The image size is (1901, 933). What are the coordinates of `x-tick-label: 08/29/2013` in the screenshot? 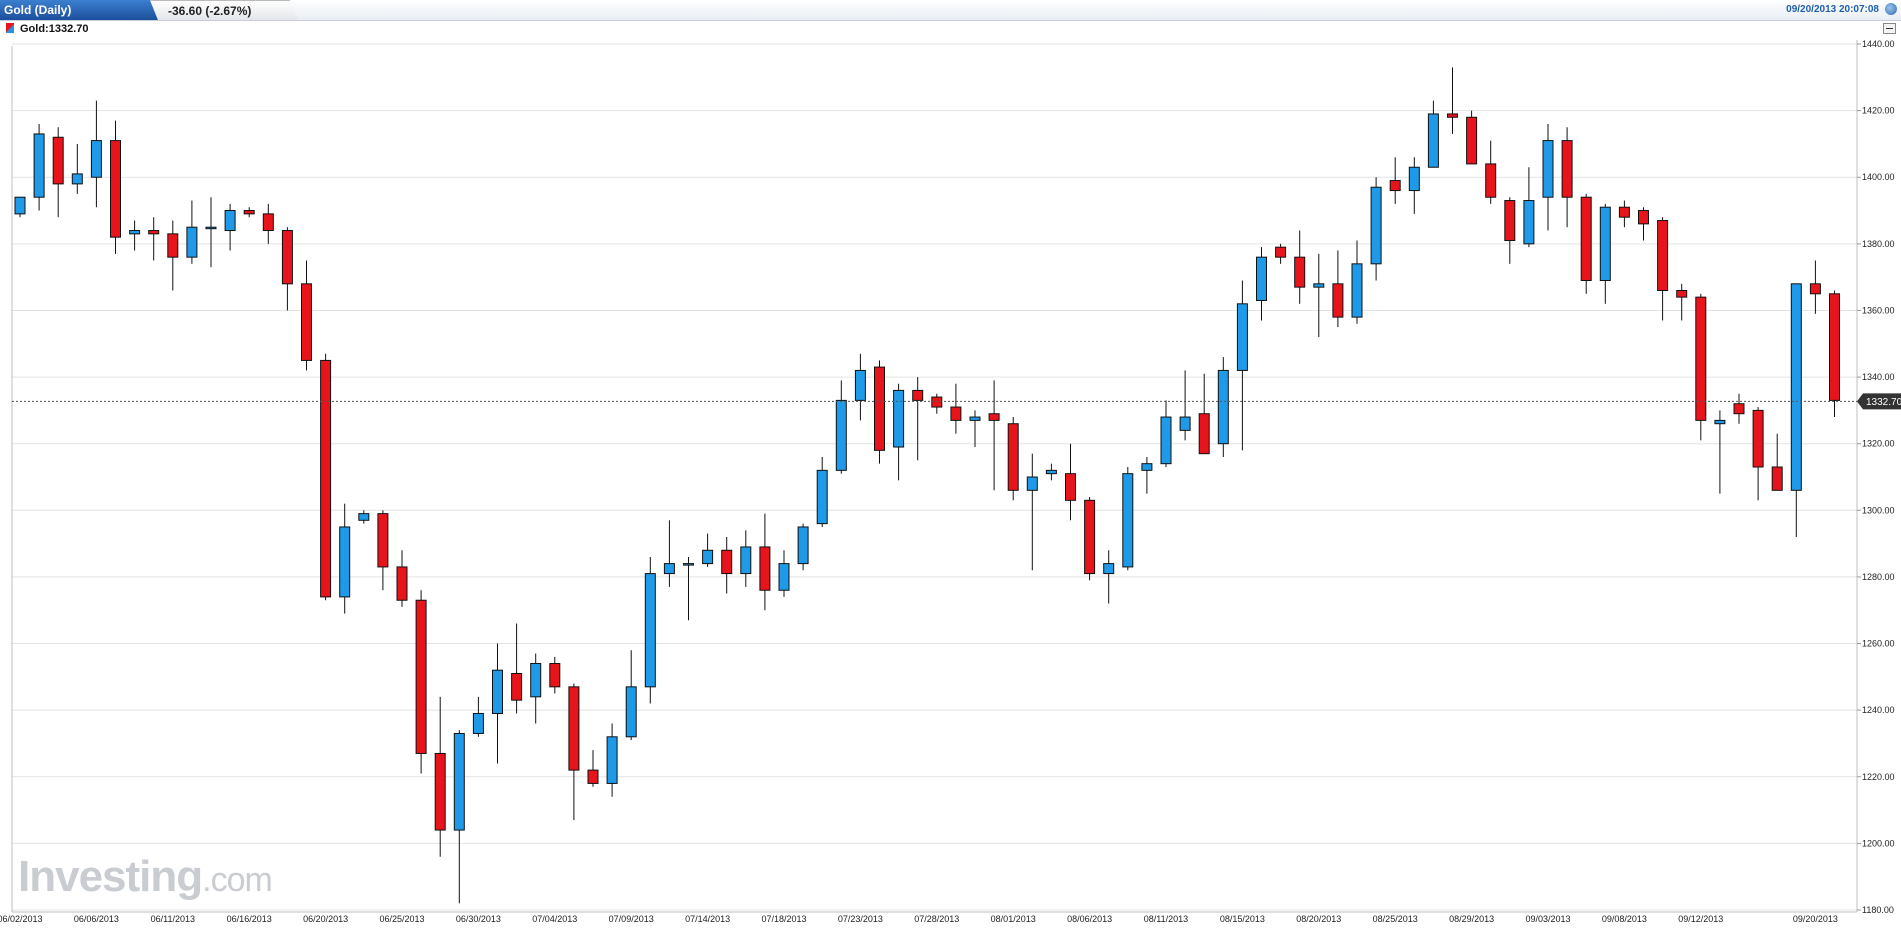 It's located at (1471, 919).